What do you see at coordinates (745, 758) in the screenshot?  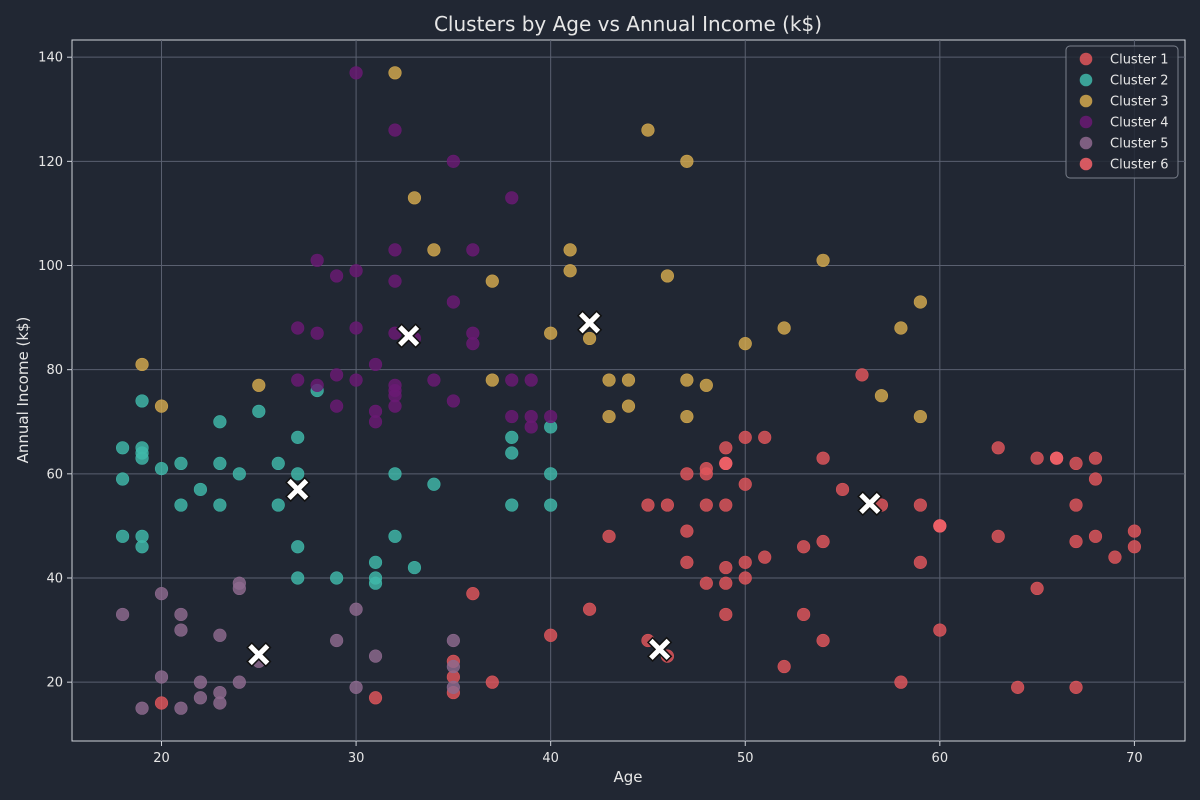 I see `x-tick-label: 50` at bounding box center [745, 758].